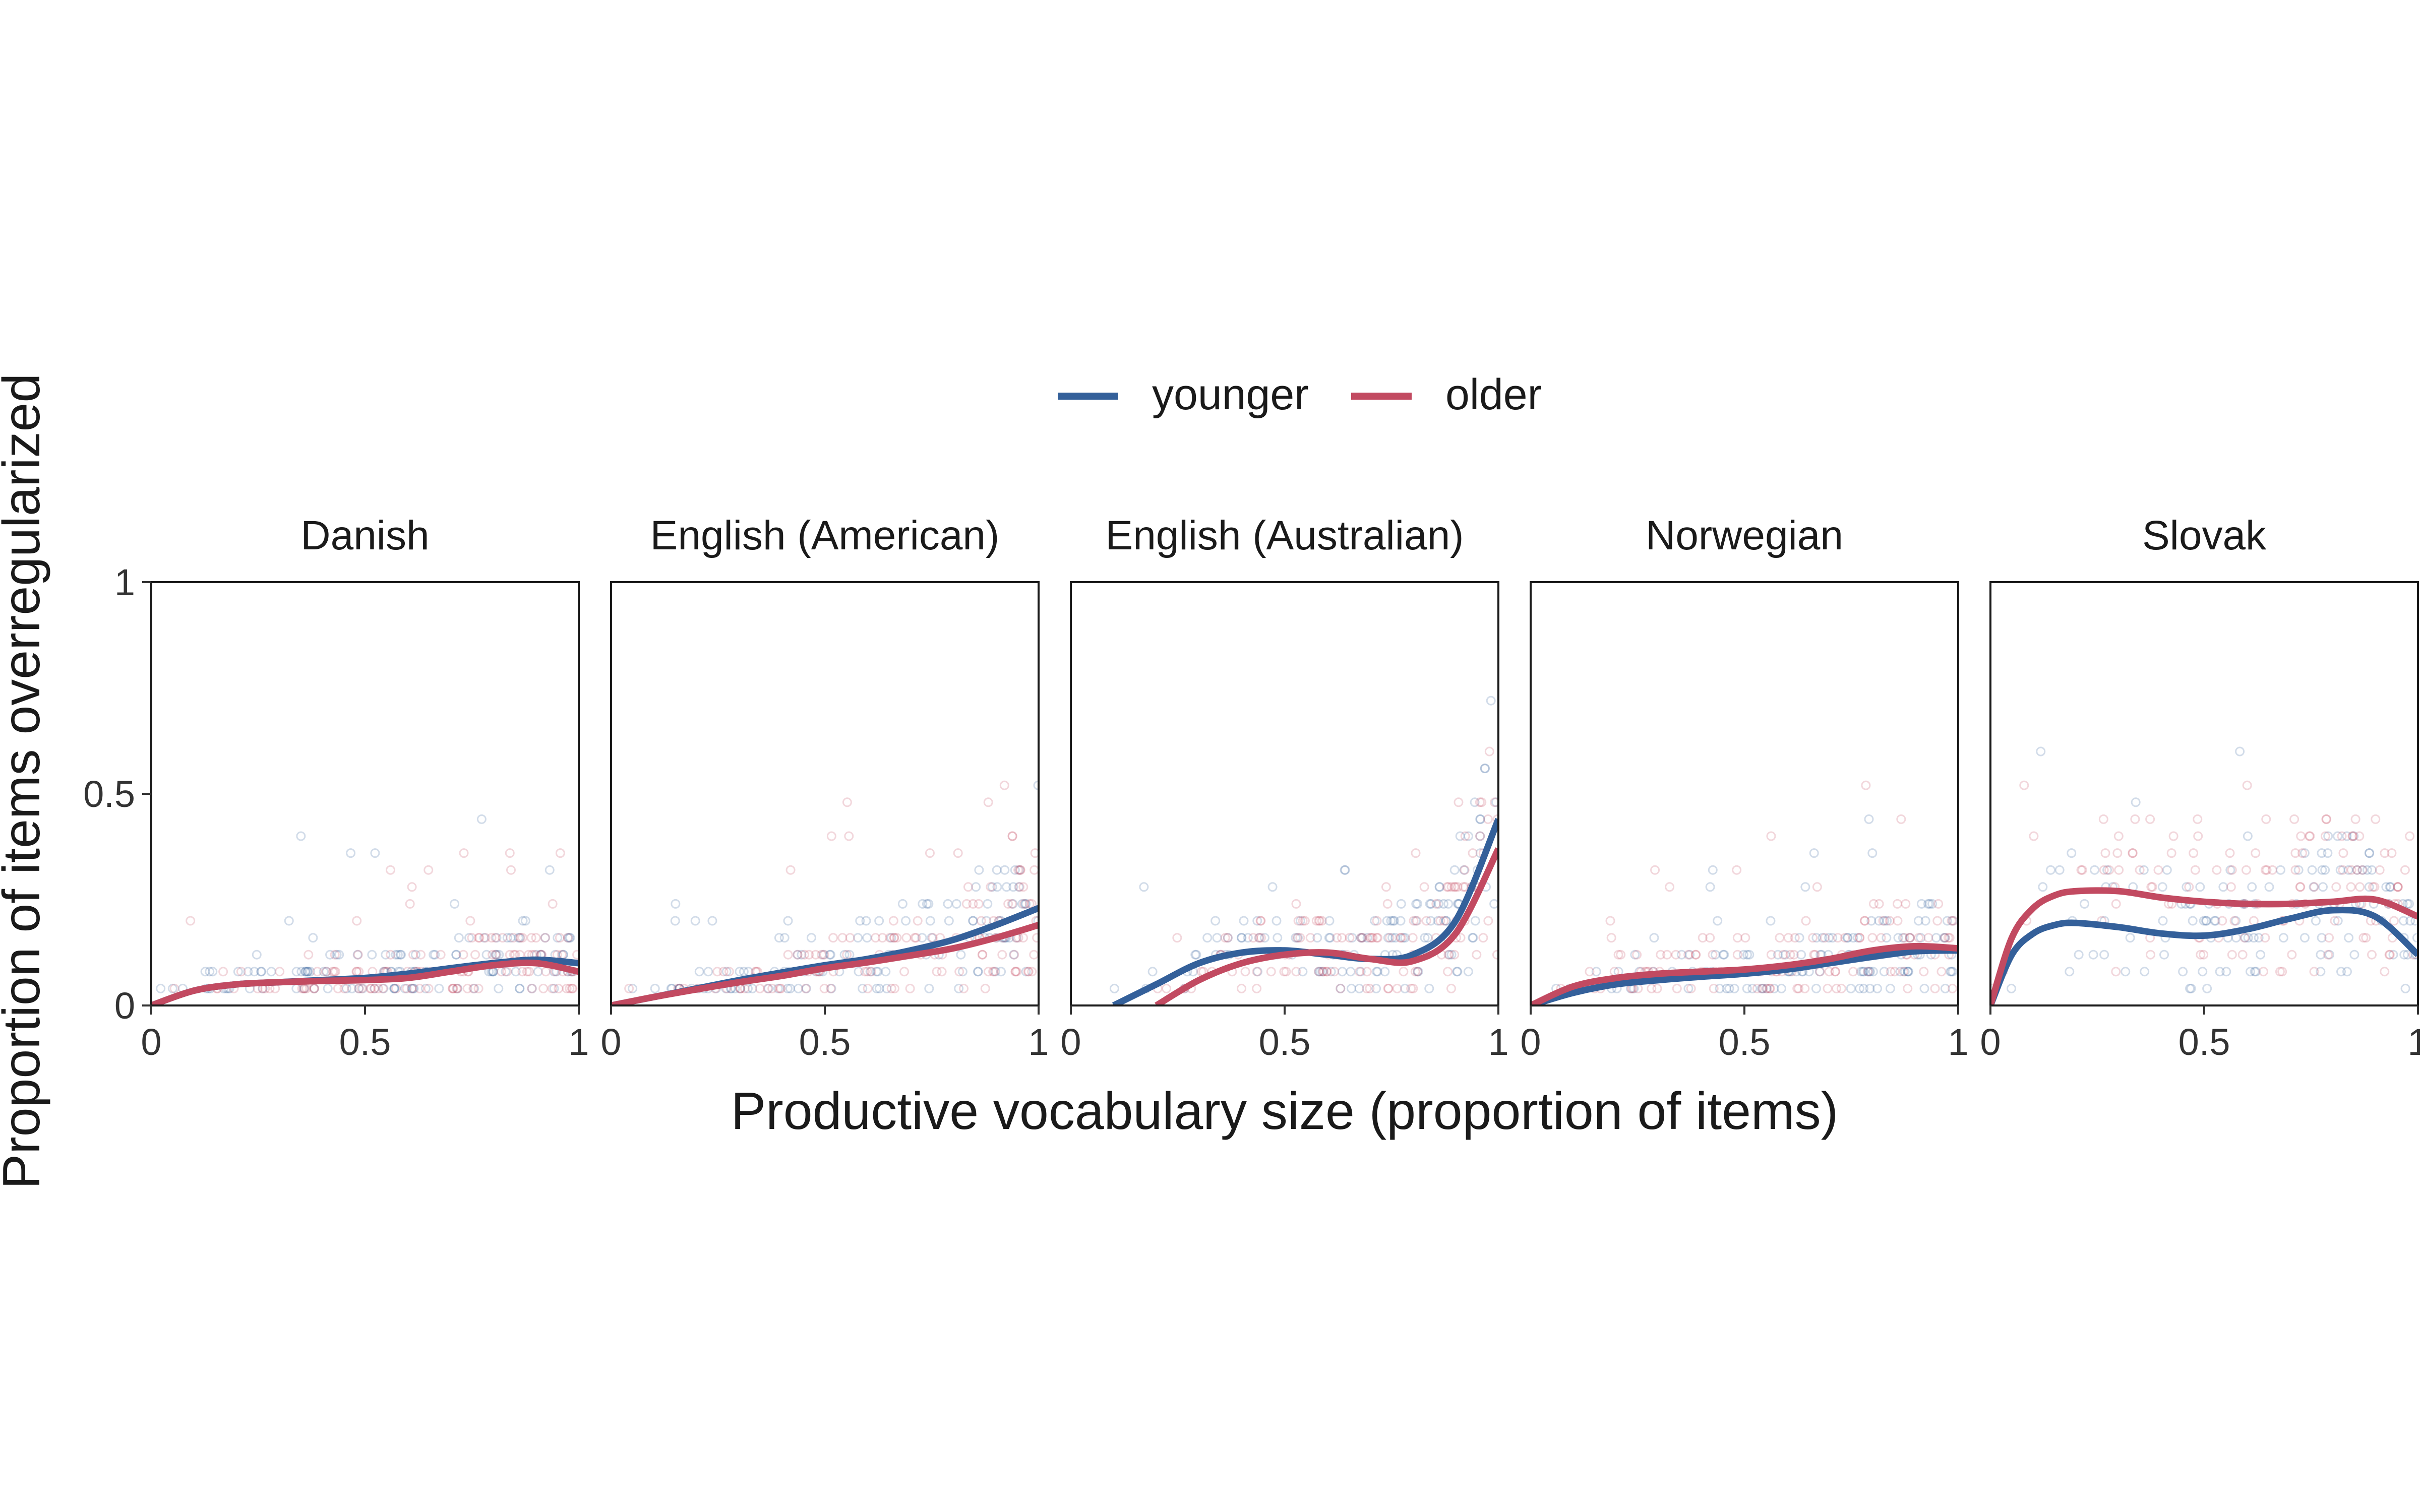 The width and height of the screenshot is (2420, 1512). What do you see at coordinates (825, 963) in the screenshot?
I see `trend-line-older` at bounding box center [825, 963].